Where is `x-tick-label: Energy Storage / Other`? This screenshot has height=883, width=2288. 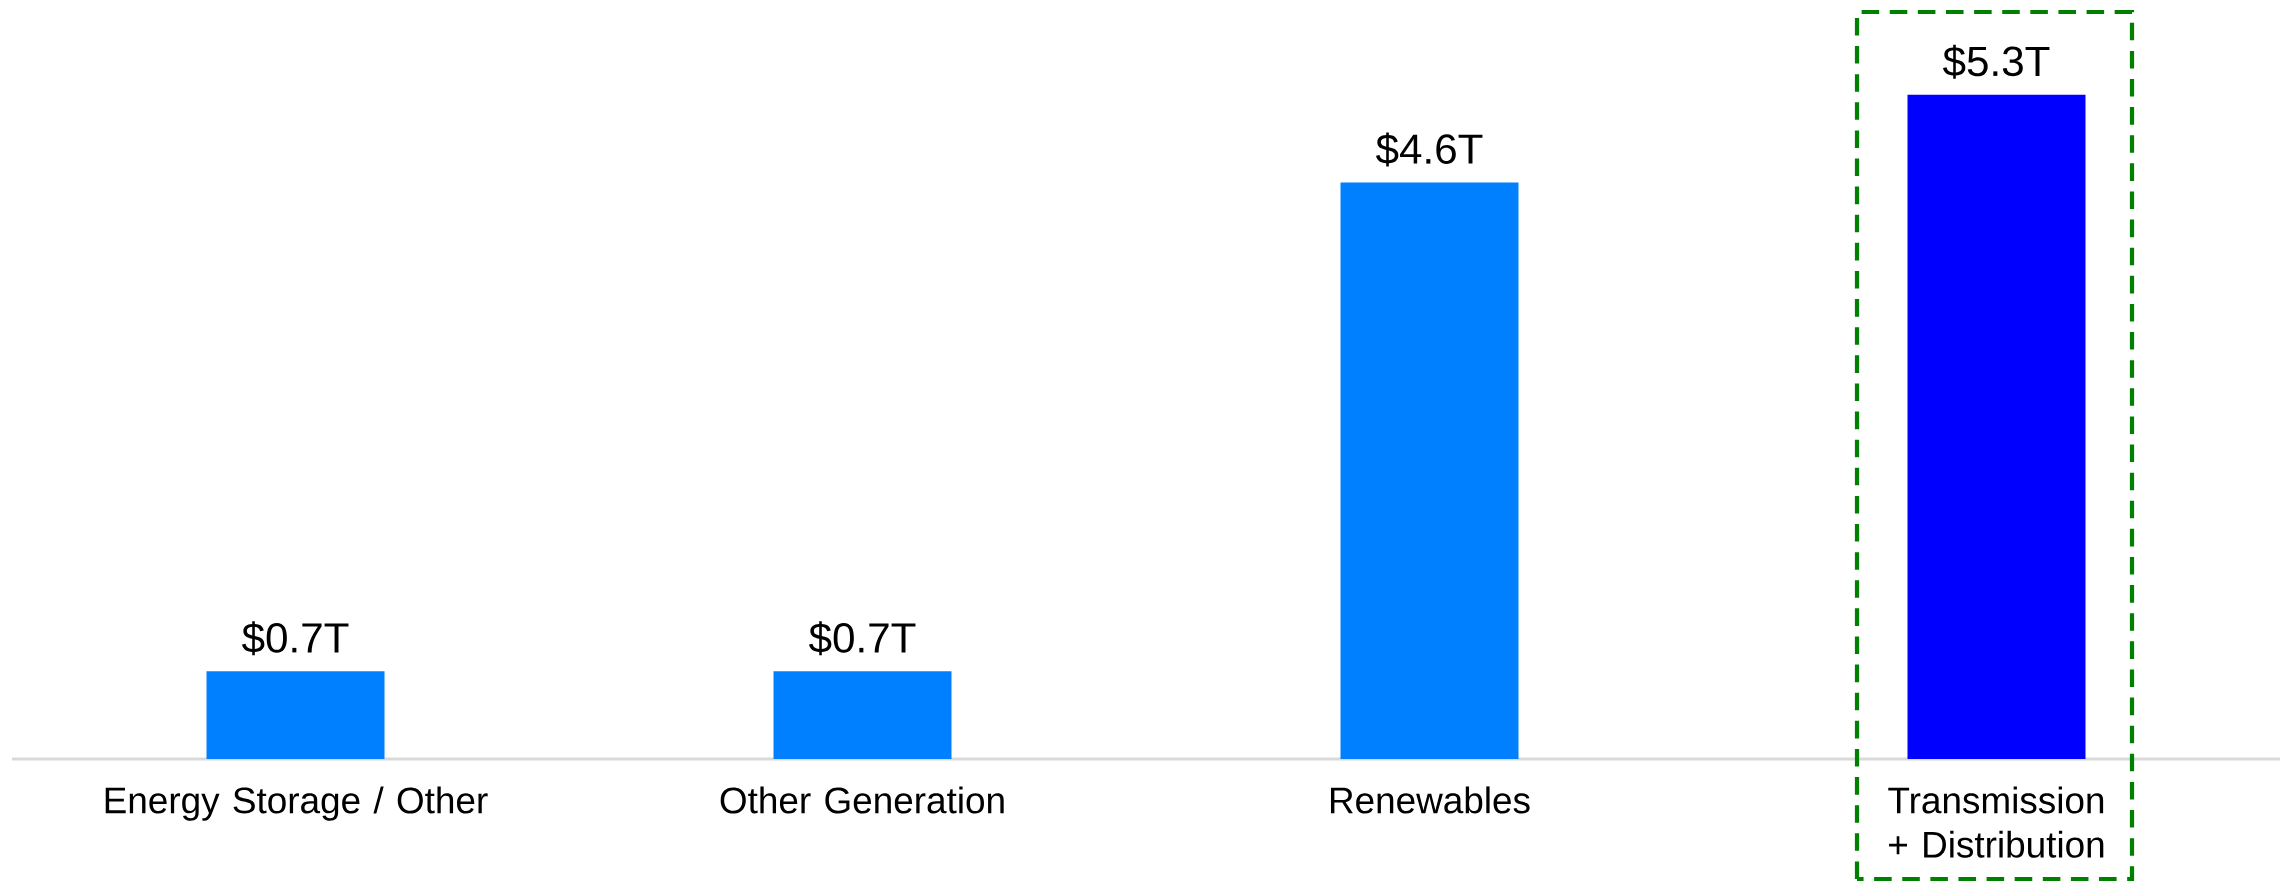
x-tick-label: Energy Storage / Other is located at coordinates (296, 803).